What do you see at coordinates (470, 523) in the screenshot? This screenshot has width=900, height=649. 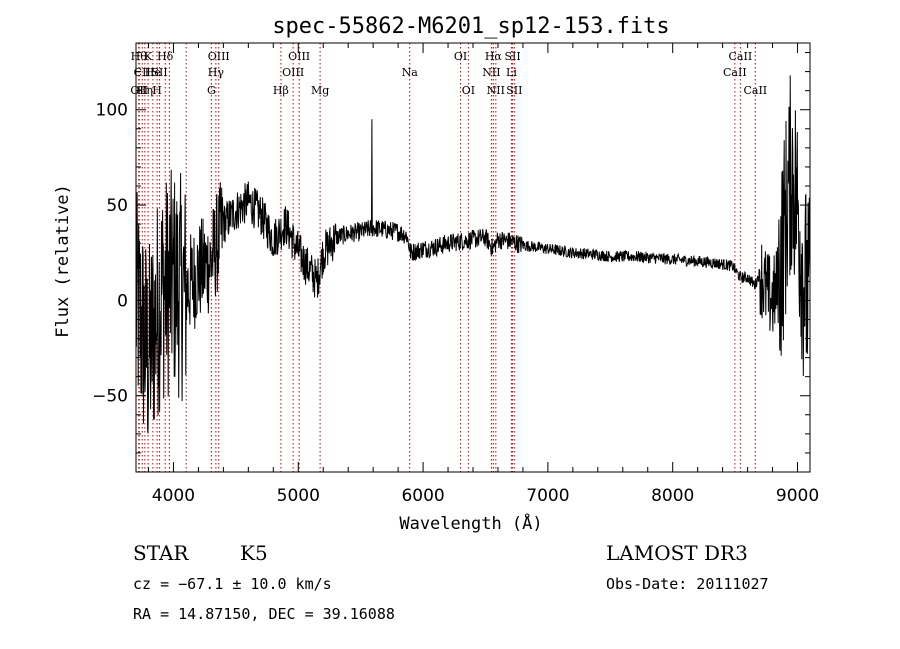 I see `x-axis-label: Wavelength (Å)` at bounding box center [470, 523].